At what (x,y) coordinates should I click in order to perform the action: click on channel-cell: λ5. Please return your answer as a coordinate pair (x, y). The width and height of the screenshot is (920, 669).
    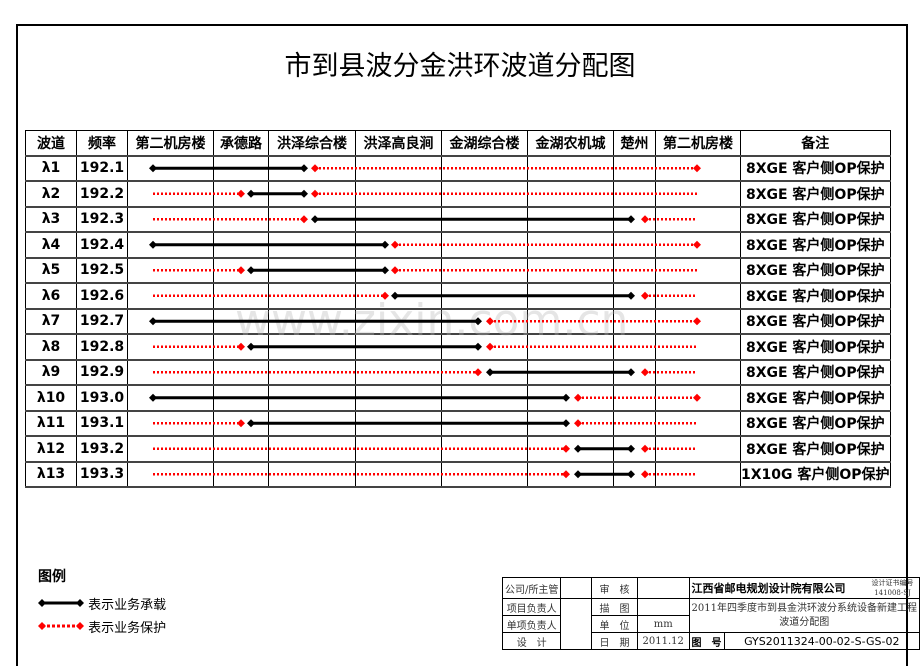
    Looking at the image, I should click on (51, 270).